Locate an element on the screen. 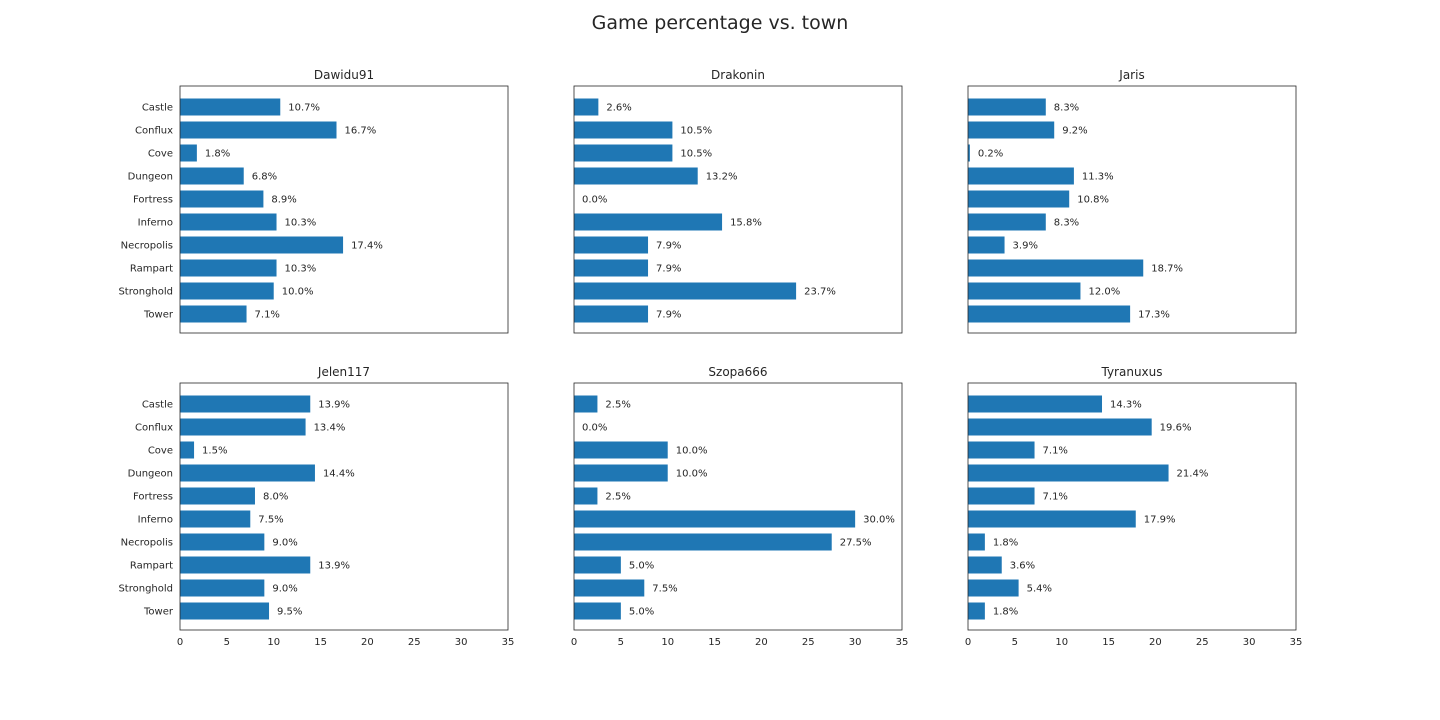 The height and width of the screenshot is (720, 1440). value-label: 14.4% is located at coordinates (339, 474).